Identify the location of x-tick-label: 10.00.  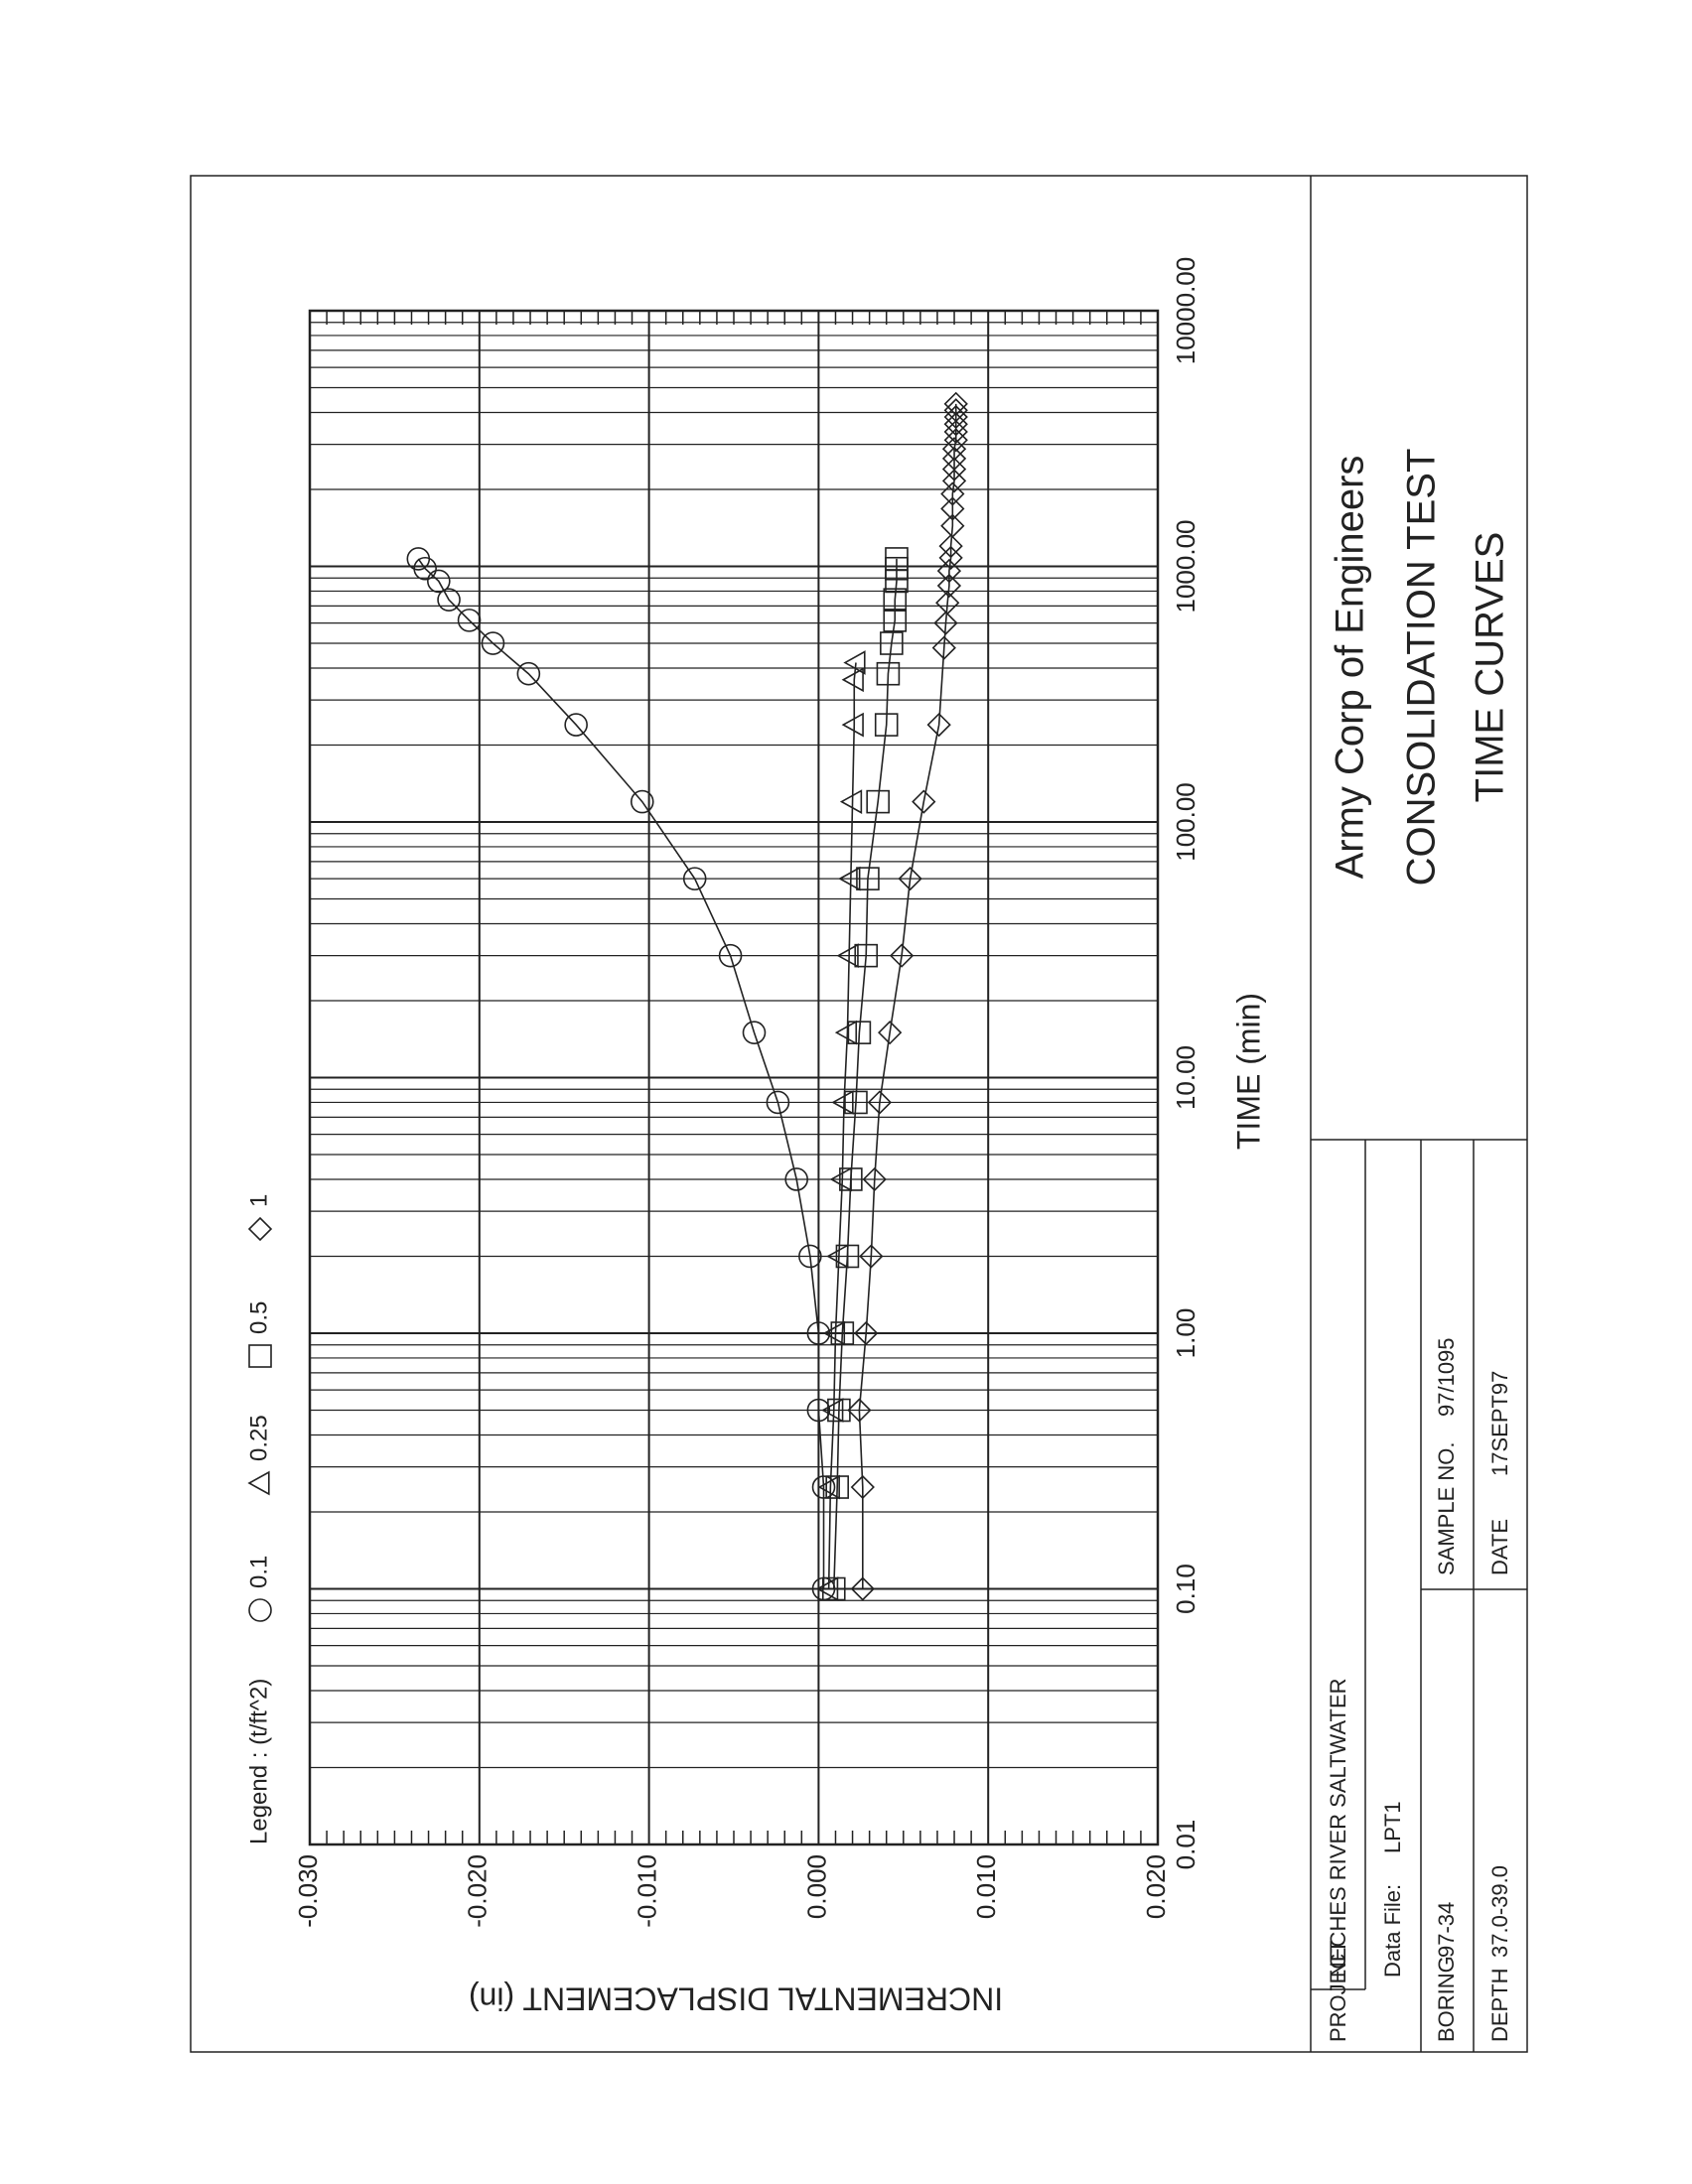
(1185, 1077).